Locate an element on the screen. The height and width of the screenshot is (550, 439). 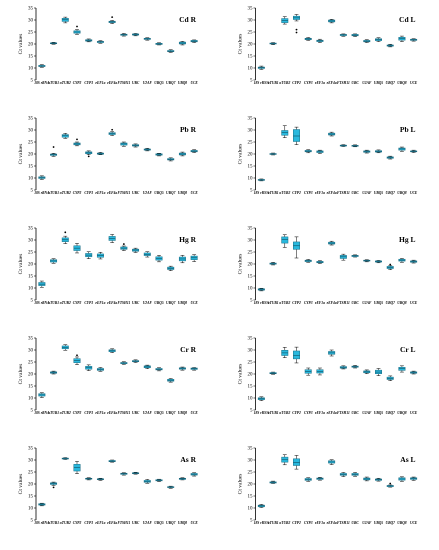
panel-title: Cd L is located at coordinates (407, 19).